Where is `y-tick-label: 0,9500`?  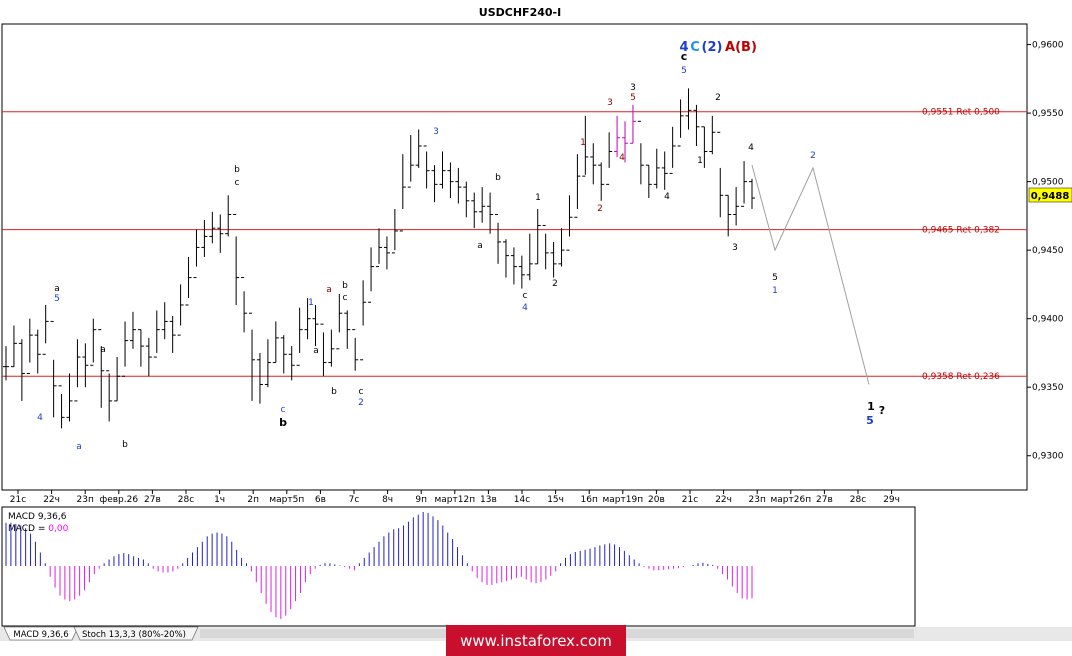
y-tick-label: 0,9500 is located at coordinates (1048, 183).